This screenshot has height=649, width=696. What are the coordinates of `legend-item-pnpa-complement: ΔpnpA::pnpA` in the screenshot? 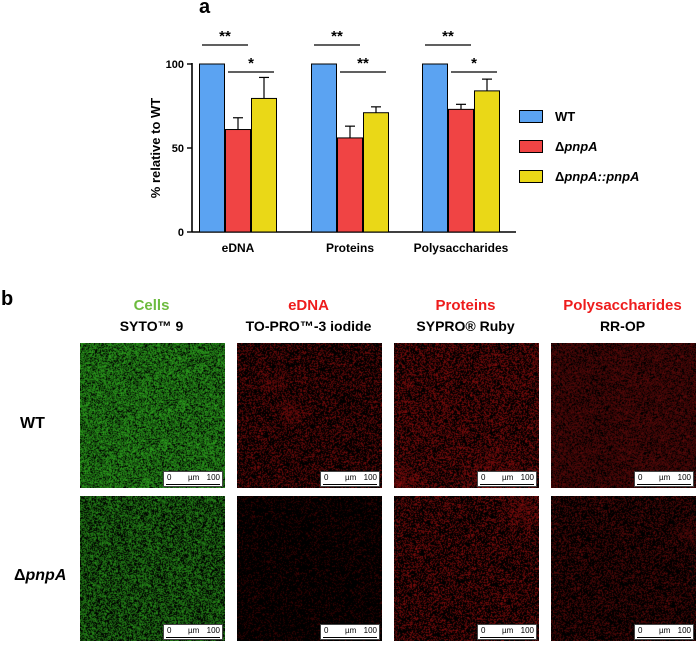 It's located at (579, 176).